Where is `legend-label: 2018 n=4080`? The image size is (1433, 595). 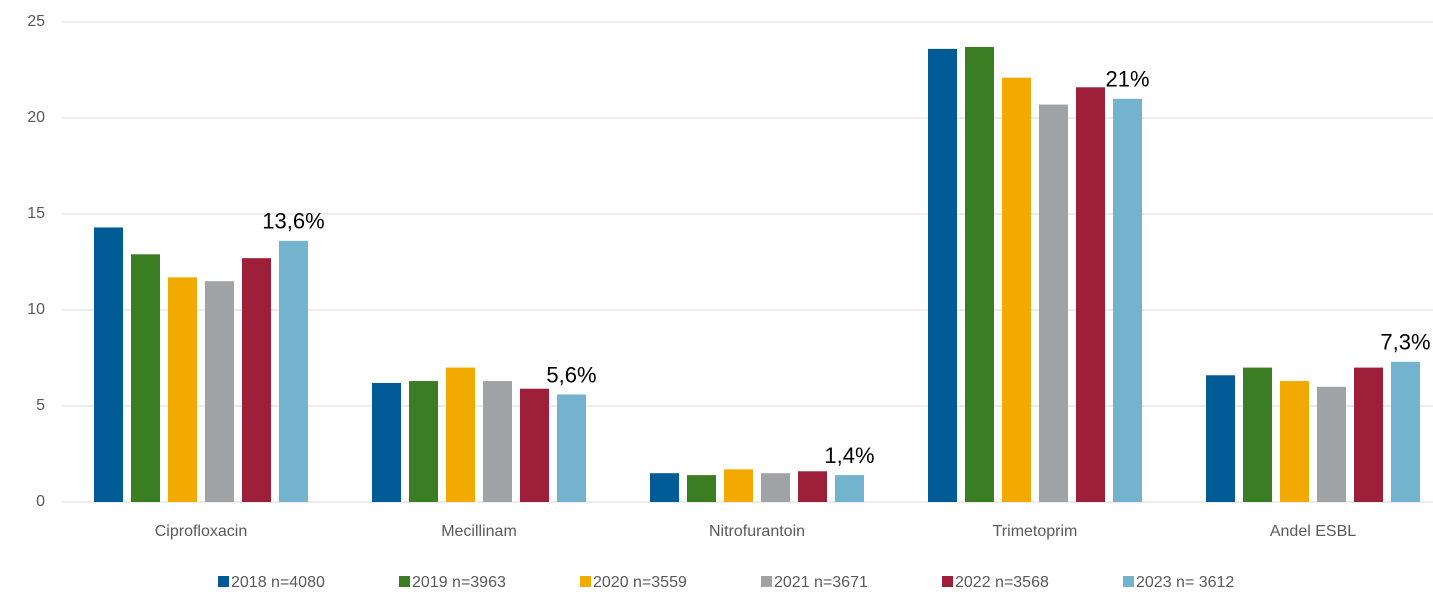 legend-label: 2018 n=4080 is located at coordinates (278, 582).